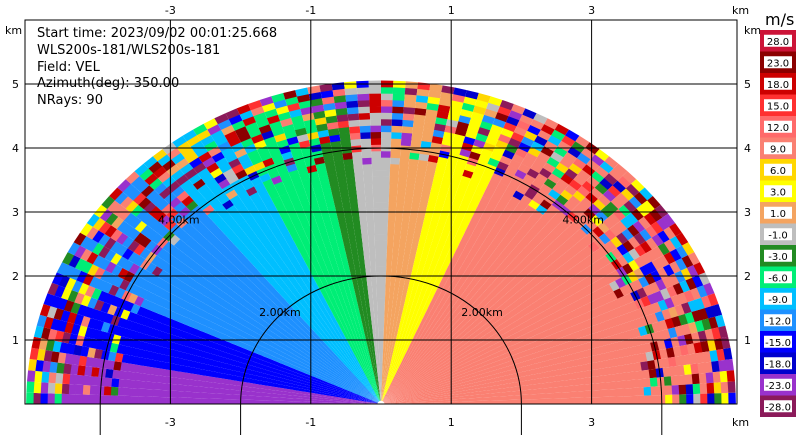  I want to click on y-unit-left: km, so click(13, 30).